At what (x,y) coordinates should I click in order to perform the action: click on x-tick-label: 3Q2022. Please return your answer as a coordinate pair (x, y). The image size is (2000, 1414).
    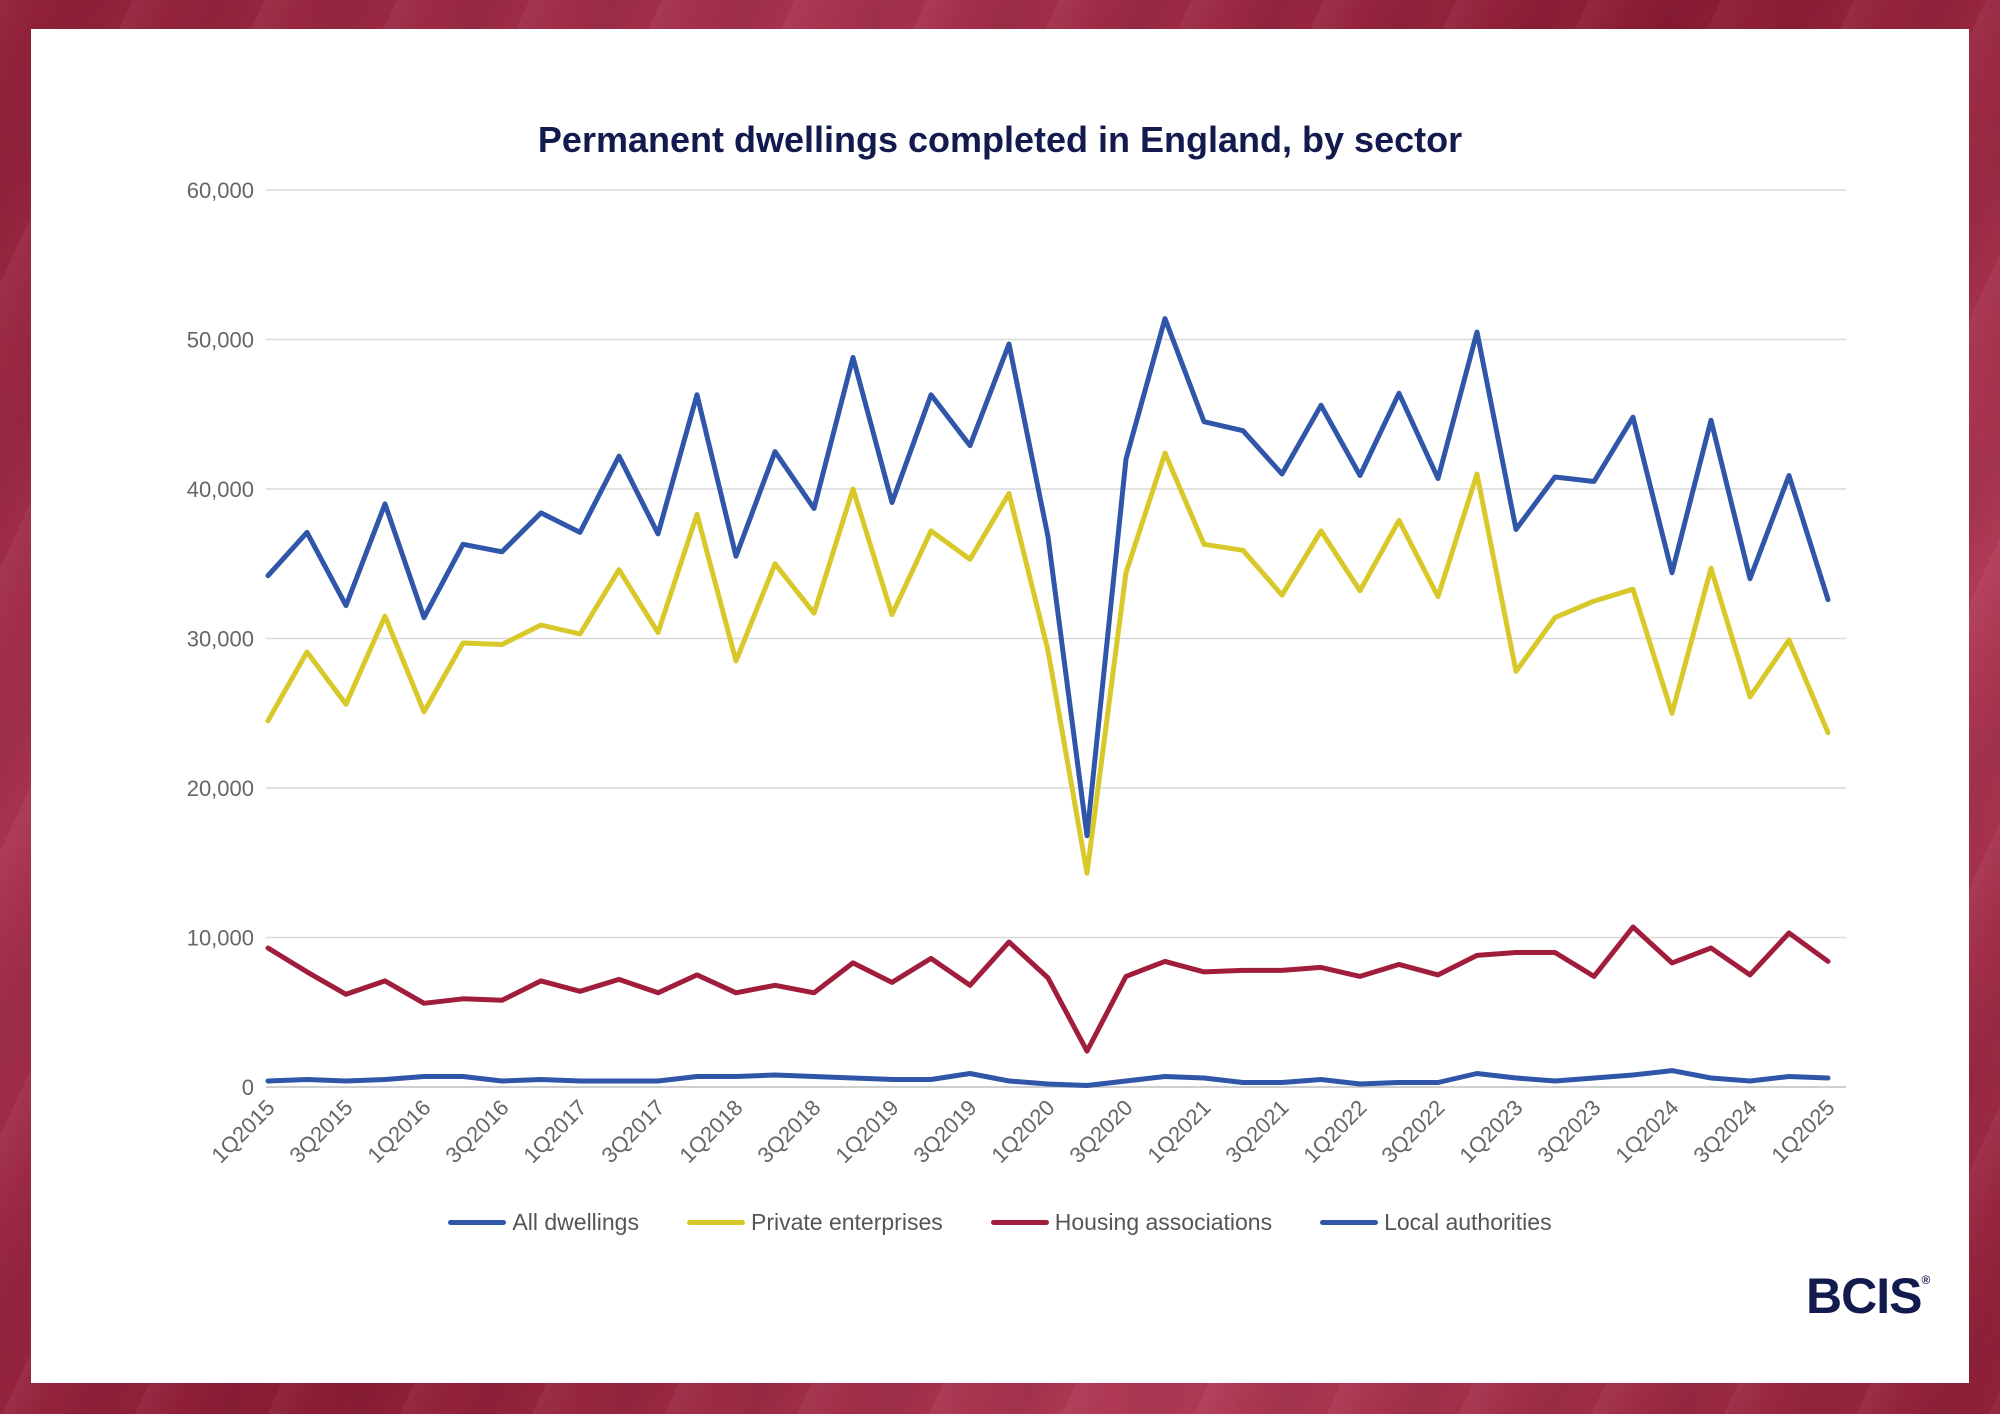
    Looking at the image, I should click on (1412, 1131).